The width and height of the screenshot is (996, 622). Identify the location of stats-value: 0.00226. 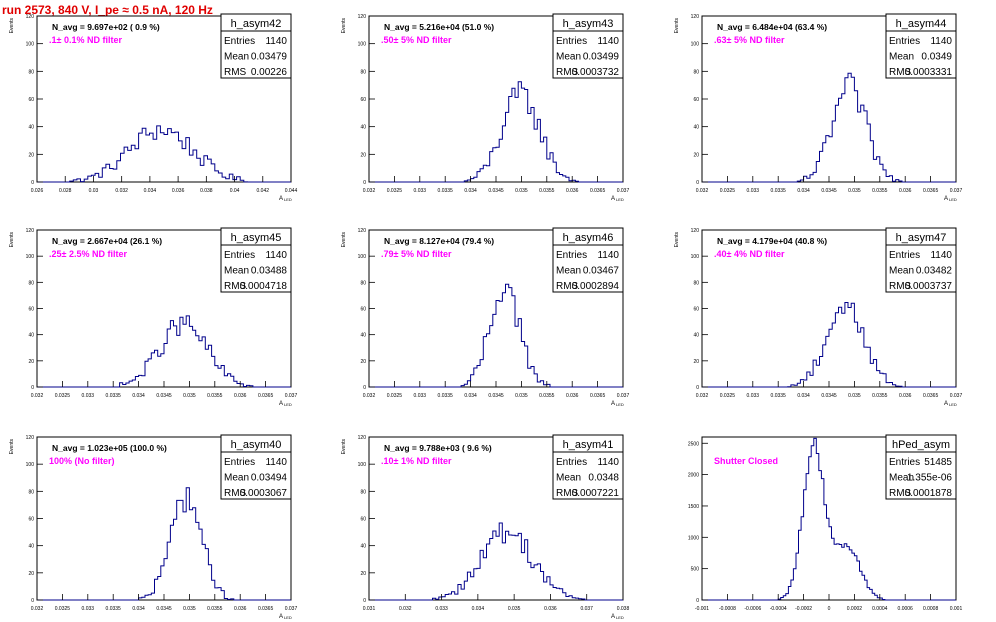
(269, 72).